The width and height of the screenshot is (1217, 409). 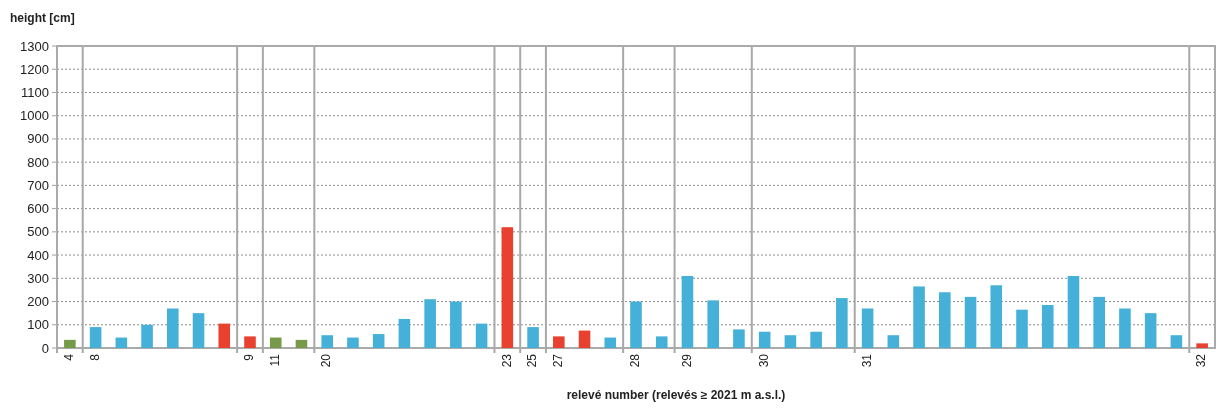 What do you see at coordinates (45, 348) in the screenshot?
I see `y-tick-label: 0` at bounding box center [45, 348].